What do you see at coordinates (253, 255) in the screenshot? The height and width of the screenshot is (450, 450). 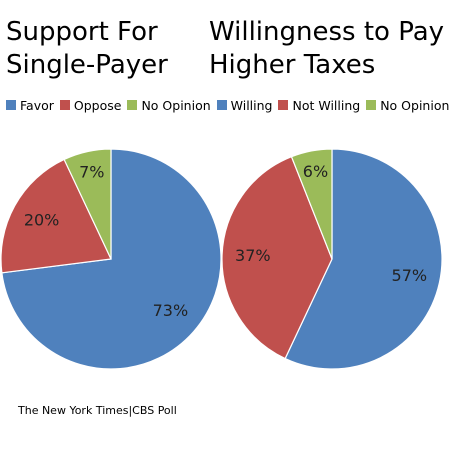 I see `pie-label-taxes-1: 37%` at bounding box center [253, 255].